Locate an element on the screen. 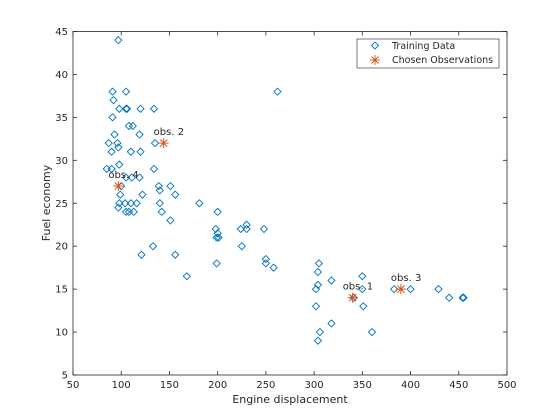  x-tick-label: 450 is located at coordinates (458, 385).